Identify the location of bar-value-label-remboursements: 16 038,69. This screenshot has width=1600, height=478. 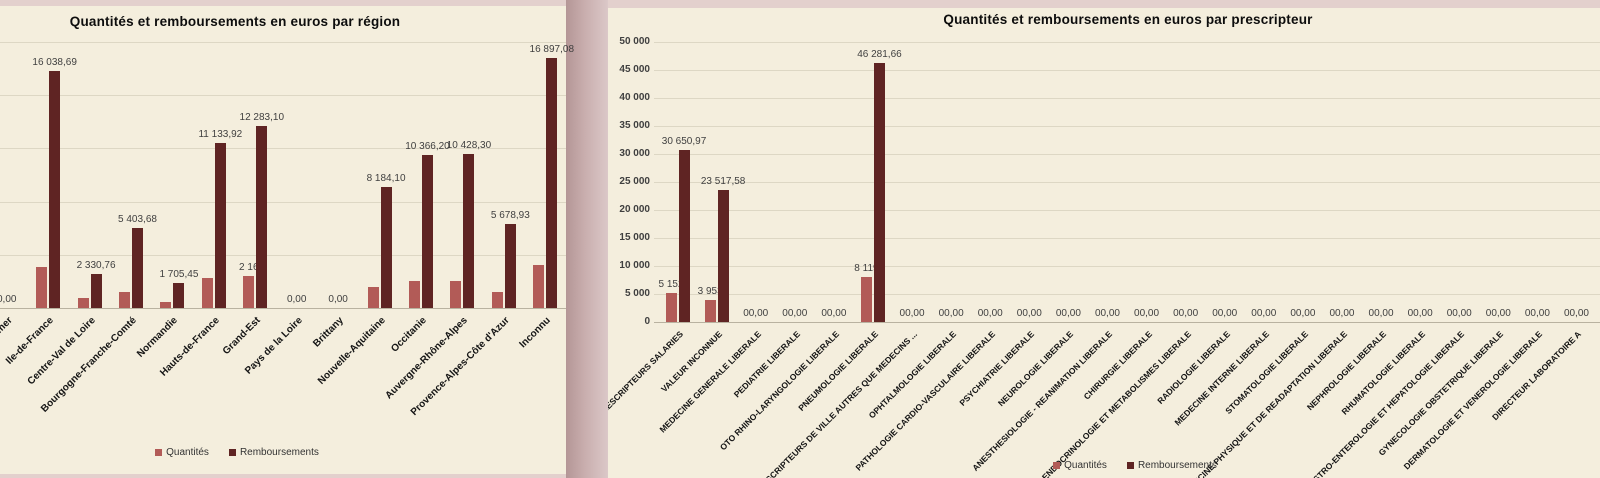
(54, 62).